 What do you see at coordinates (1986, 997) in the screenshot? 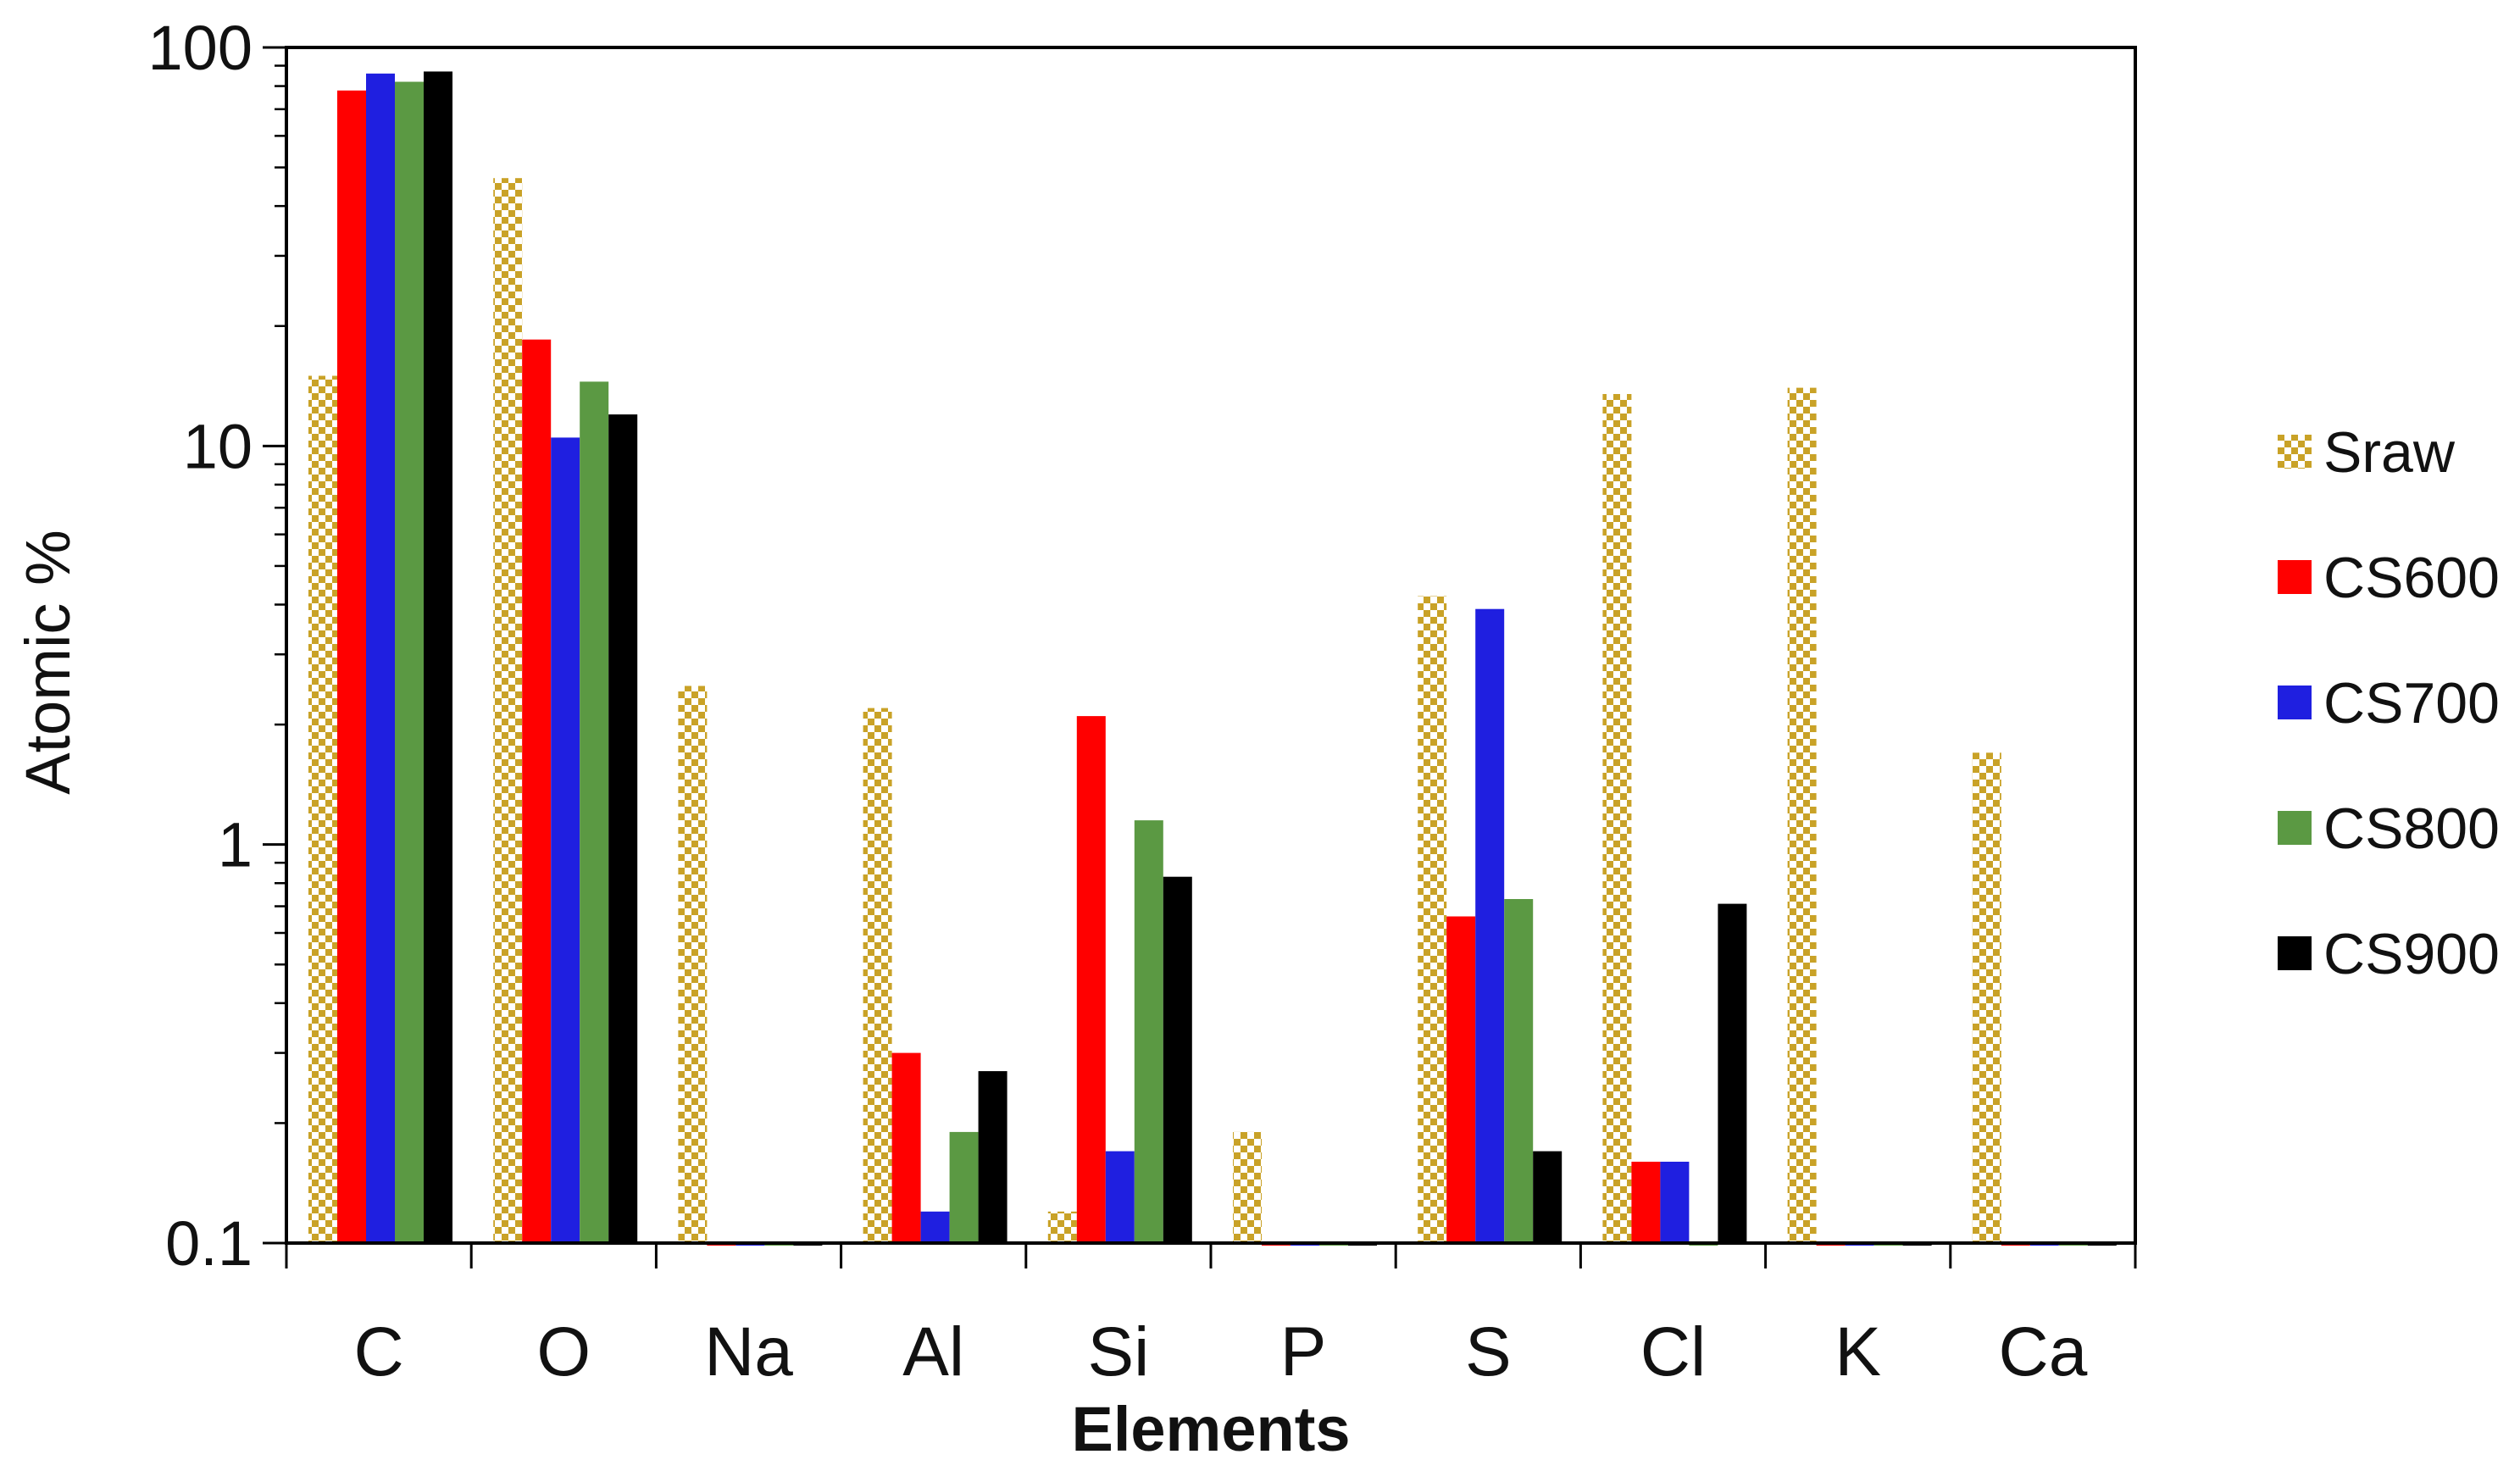
I see `bar-sraw-ca` at bounding box center [1986, 997].